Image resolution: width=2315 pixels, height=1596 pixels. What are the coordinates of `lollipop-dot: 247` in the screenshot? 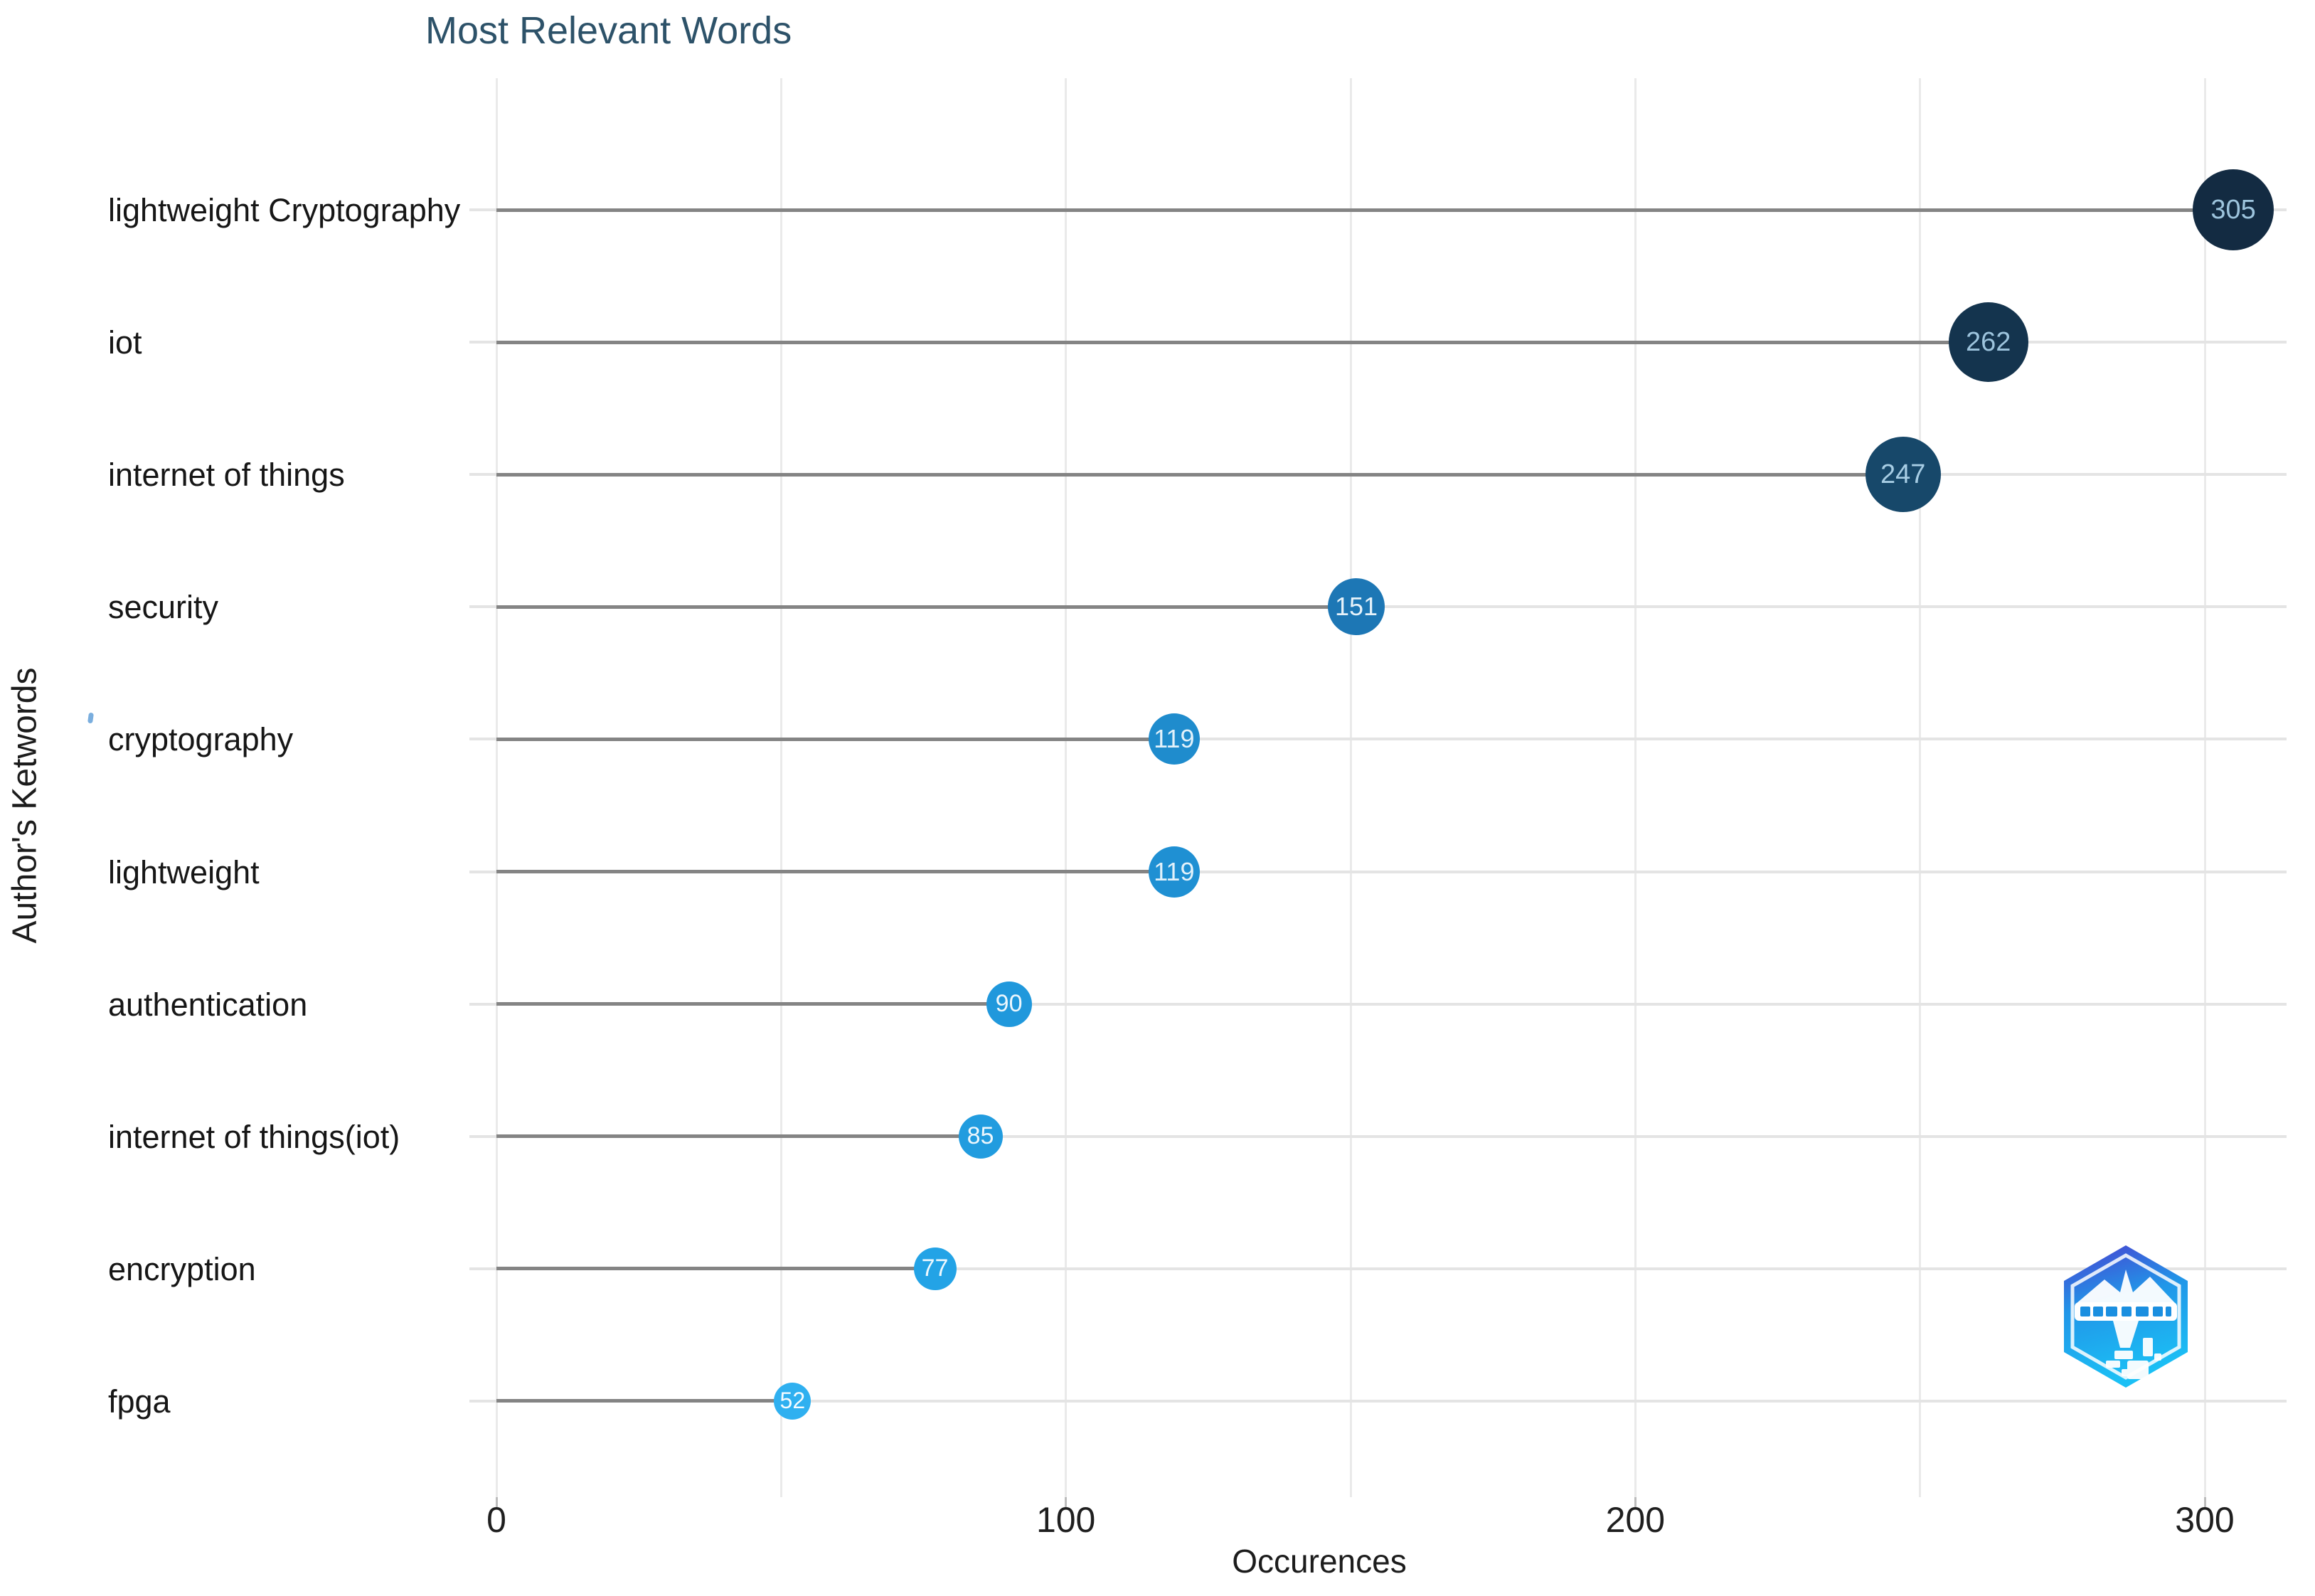 It's located at (1903, 475).